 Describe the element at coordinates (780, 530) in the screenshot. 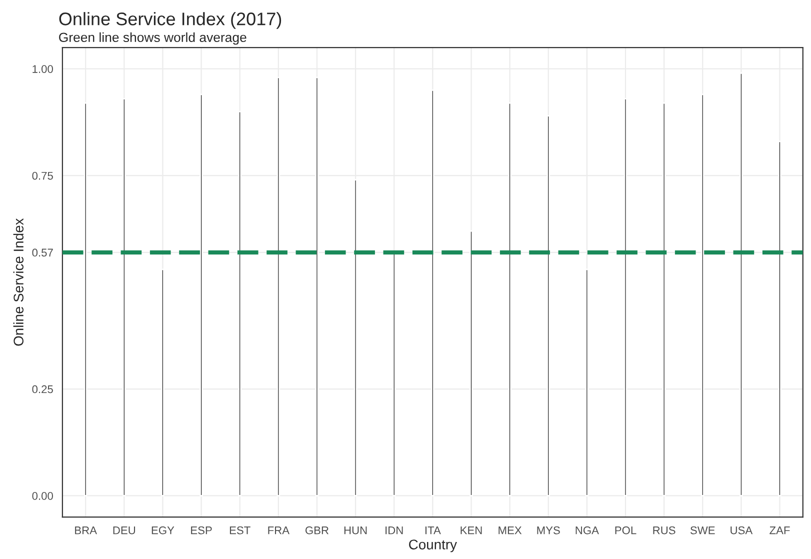

I see `x-tick-label: ZAF` at that location.